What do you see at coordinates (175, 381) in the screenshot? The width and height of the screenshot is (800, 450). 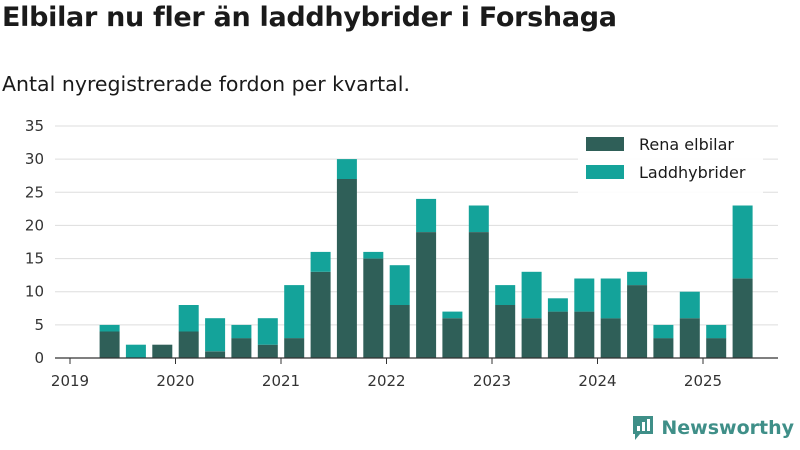 I see `x-tick-label: 2020` at bounding box center [175, 381].